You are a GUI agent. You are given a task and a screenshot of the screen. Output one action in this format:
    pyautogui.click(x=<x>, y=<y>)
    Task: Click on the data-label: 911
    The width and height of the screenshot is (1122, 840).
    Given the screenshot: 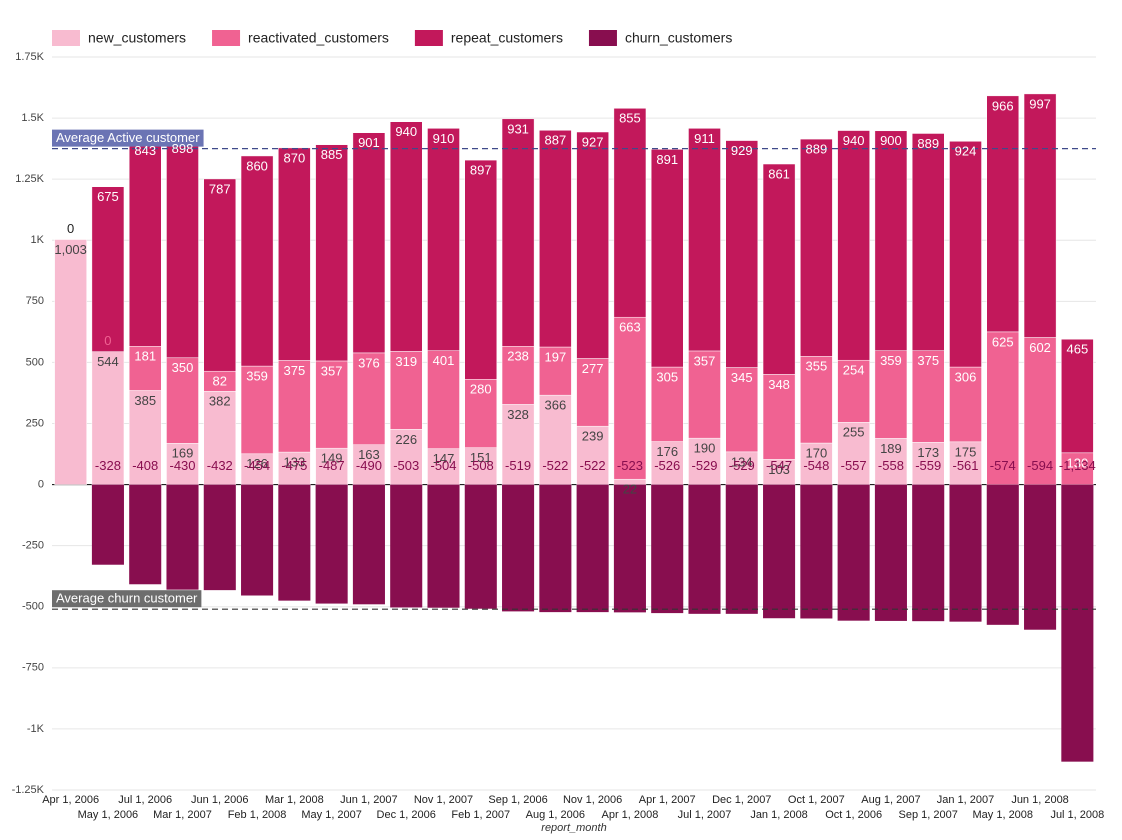 What is the action you would take?
    pyautogui.click(x=704, y=138)
    